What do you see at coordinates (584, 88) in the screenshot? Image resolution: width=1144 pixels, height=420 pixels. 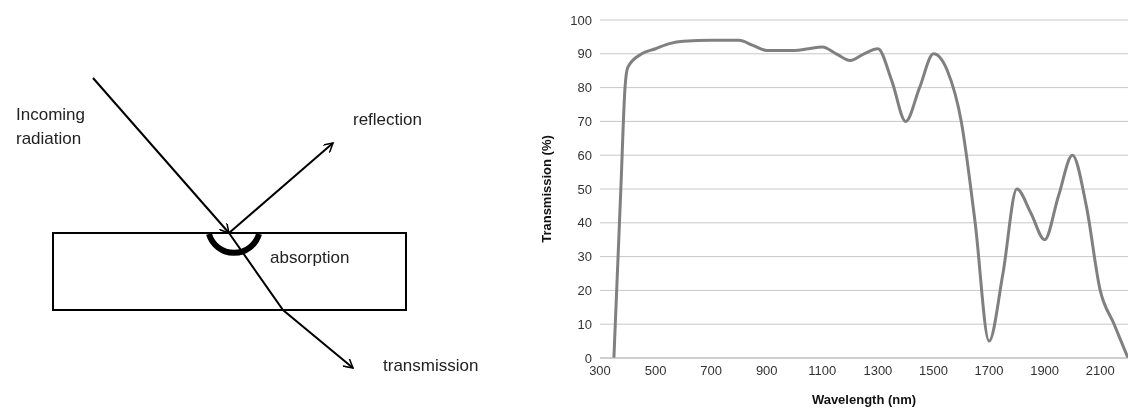 I see `y-tick-label: 80` at bounding box center [584, 88].